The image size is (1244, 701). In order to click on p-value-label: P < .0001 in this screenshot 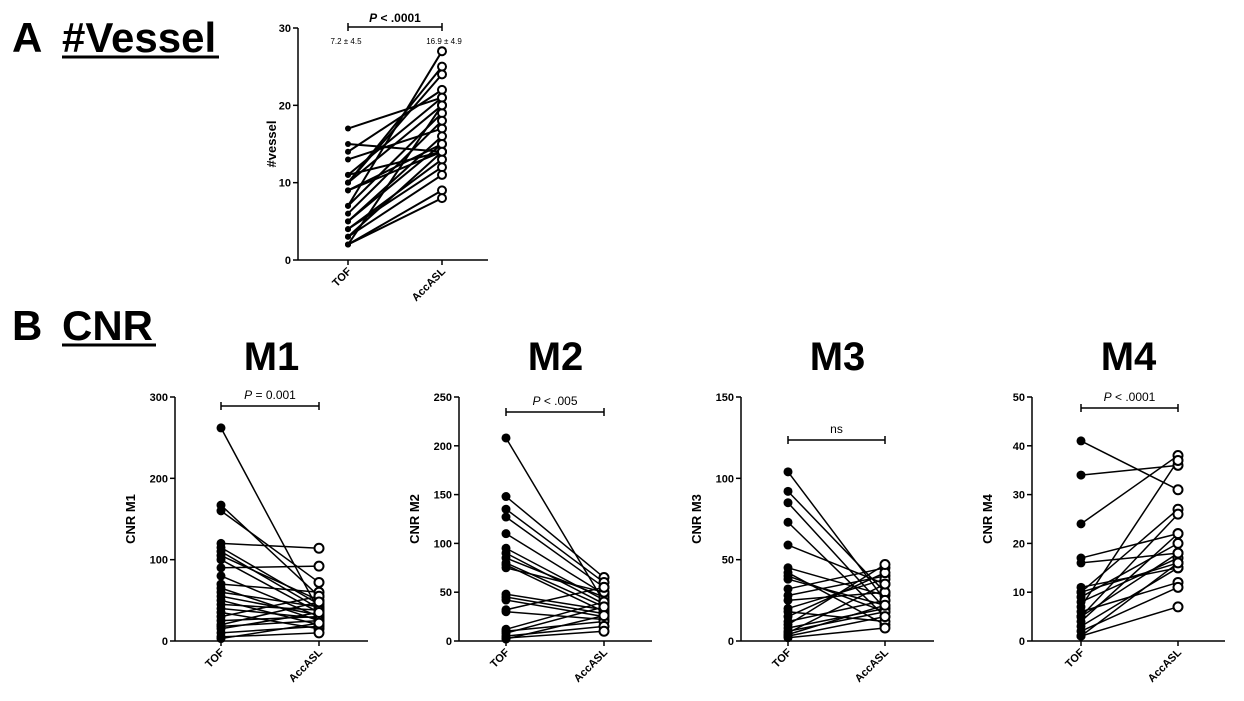, I will do `click(1130, 397)`.